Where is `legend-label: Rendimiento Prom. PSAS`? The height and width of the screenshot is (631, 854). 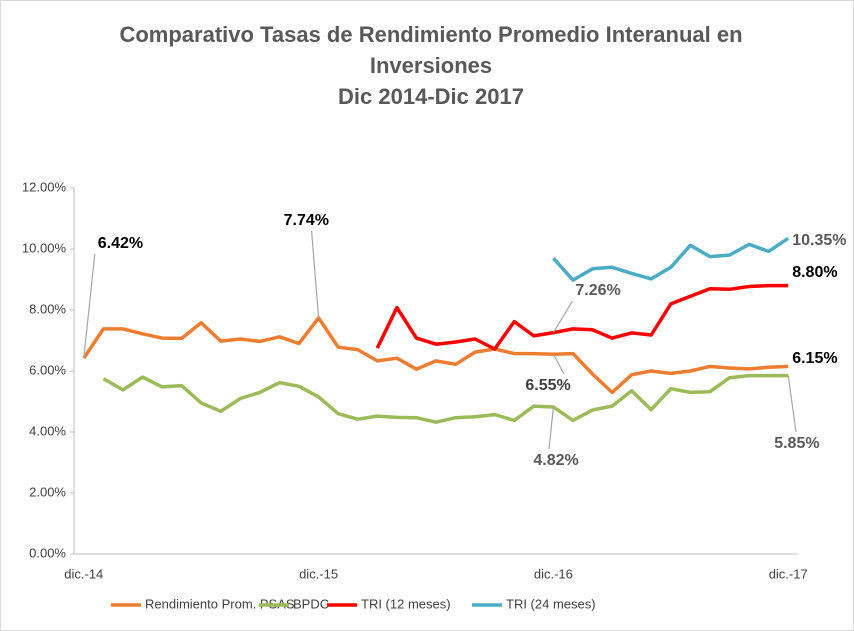
legend-label: Rendimiento Prom. PSAS is located at coordinates (220, 603).